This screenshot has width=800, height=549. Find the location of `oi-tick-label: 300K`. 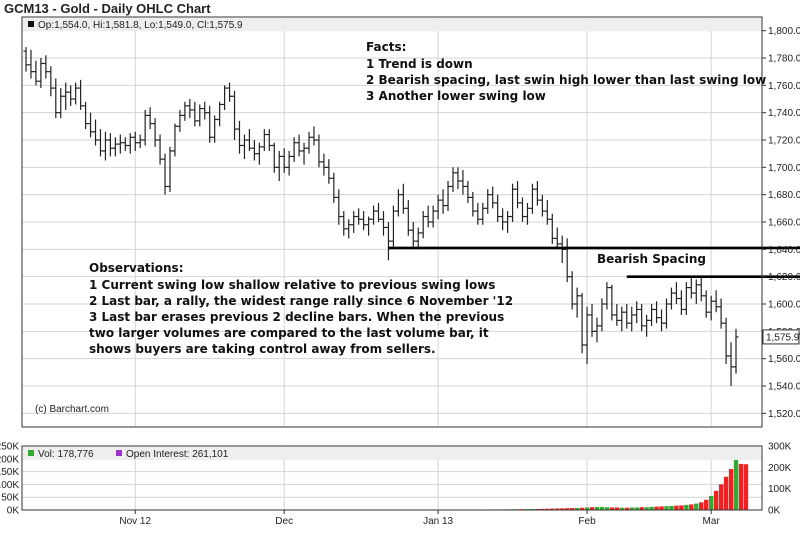

oi-tick-label: 300K is located at coordinates (780, 447).